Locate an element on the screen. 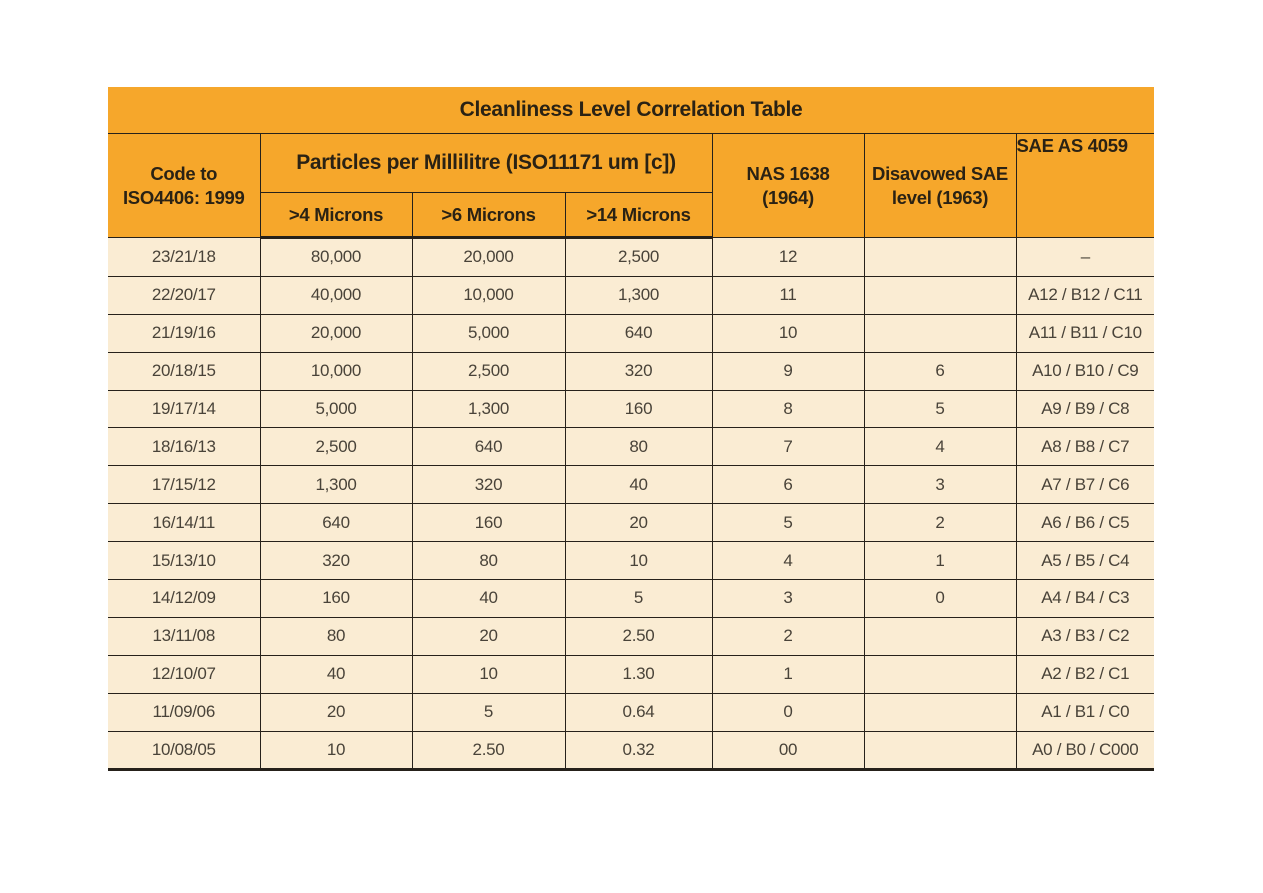 The image size is (1263, 893). cell-sae-as-4059: A6 / B6 / C5 is located at coordinates (1085, 523).